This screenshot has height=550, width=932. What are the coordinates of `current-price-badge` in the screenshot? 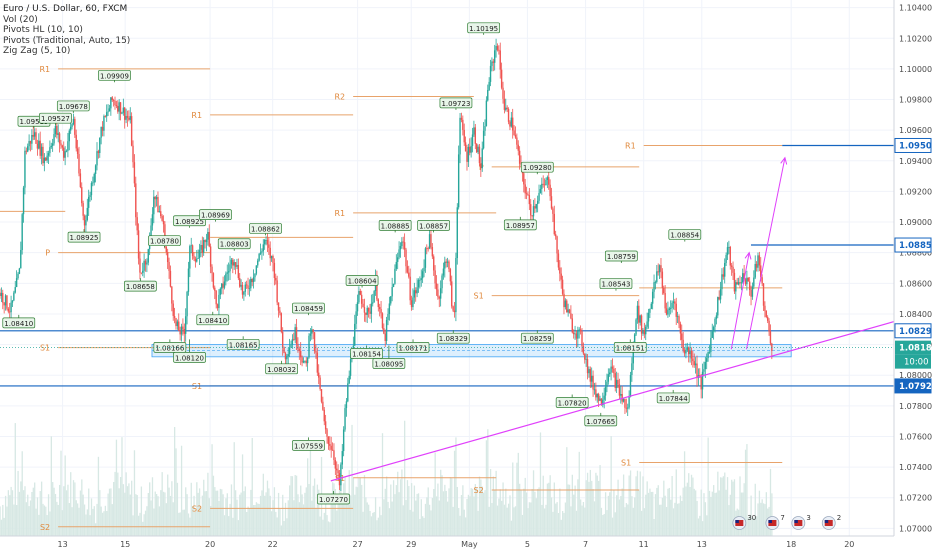 It's located at (913, 347).